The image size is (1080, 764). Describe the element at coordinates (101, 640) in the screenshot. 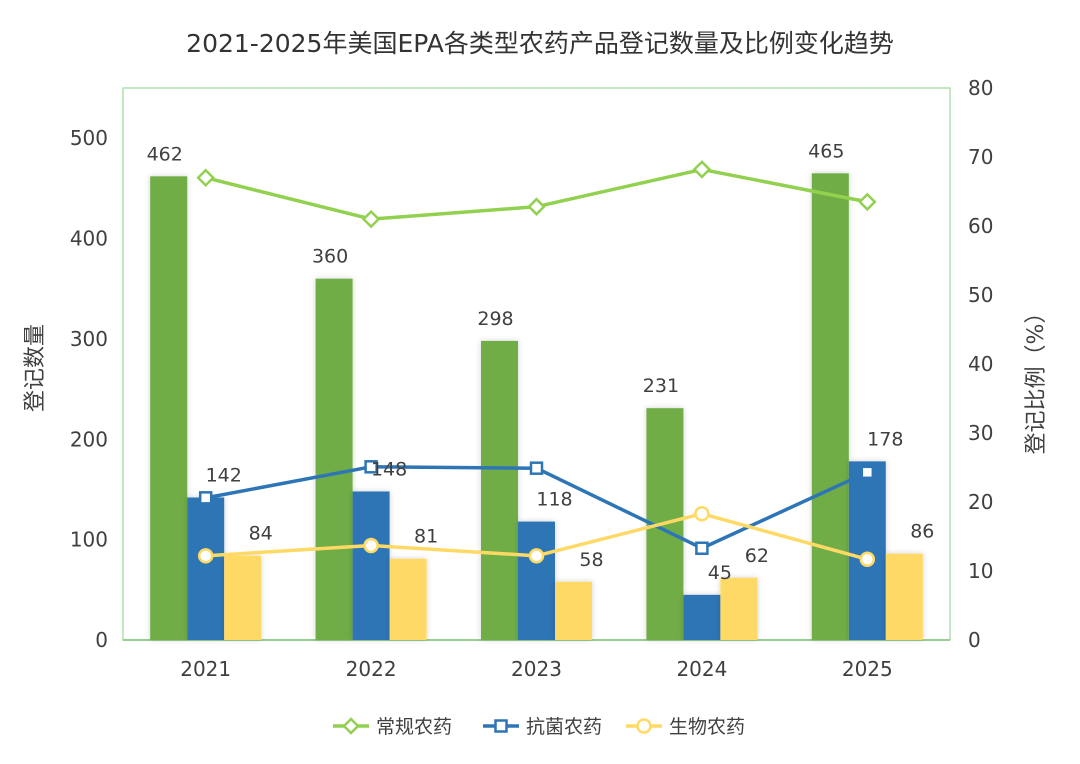

I see `y-tick-label: 0` at that location.